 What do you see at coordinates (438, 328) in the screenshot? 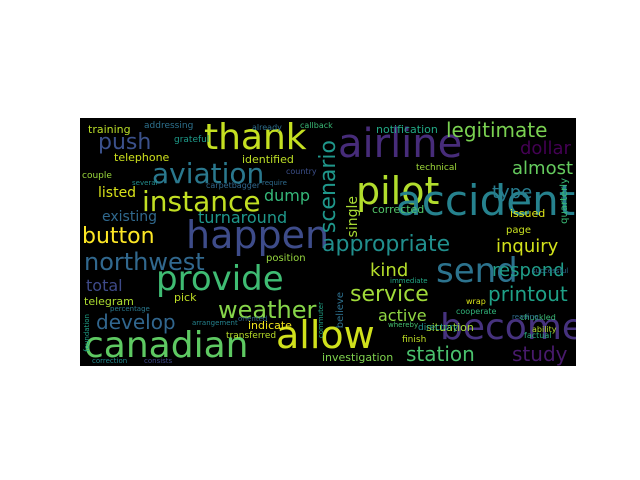
I see `word-directory: directory` at bounding box center [438, 328].